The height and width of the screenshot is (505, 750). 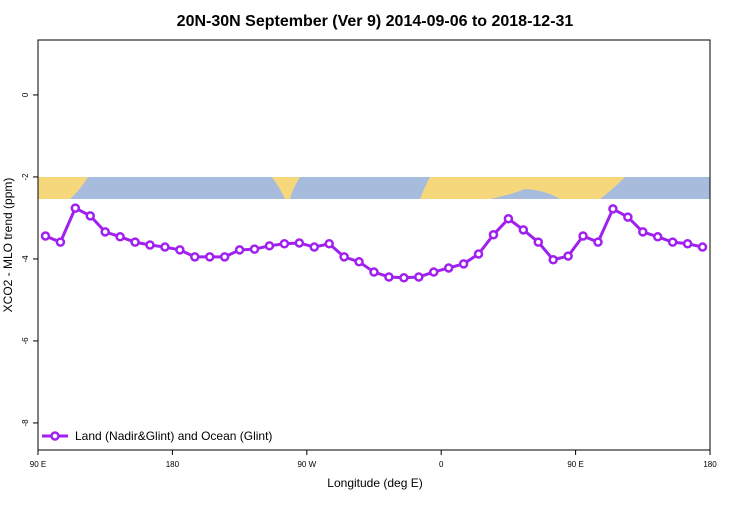 What do you see at coordinates (25, 259) in the screenshot?
I see `y-tick-label: -4` at bounding box center [25, 259].